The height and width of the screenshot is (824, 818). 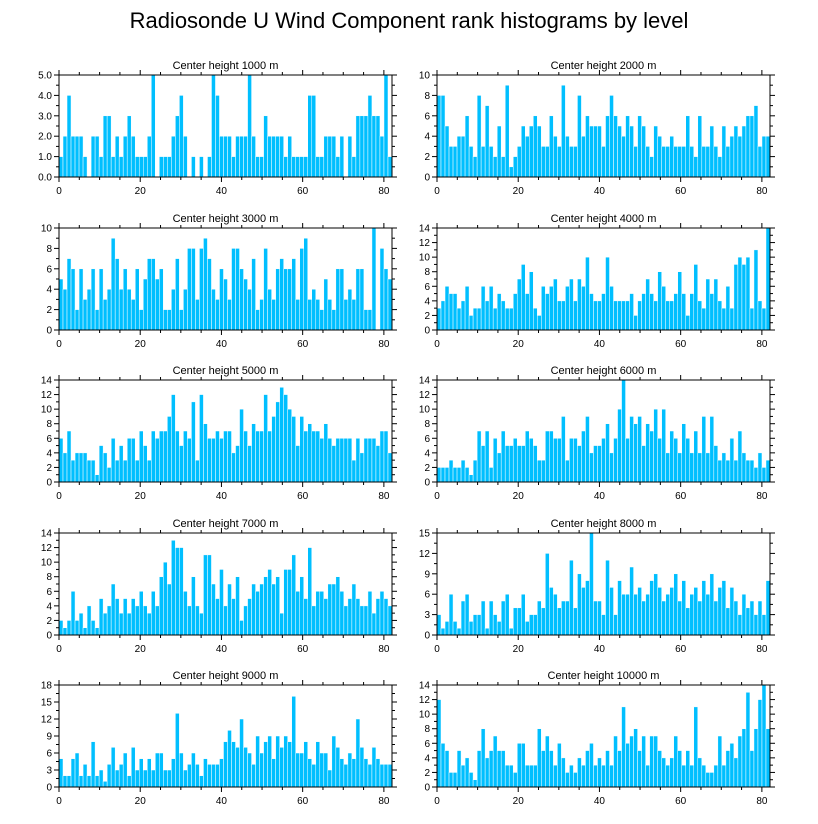 I want to click on y-tick-label: 8, so click(x=49, y=577).